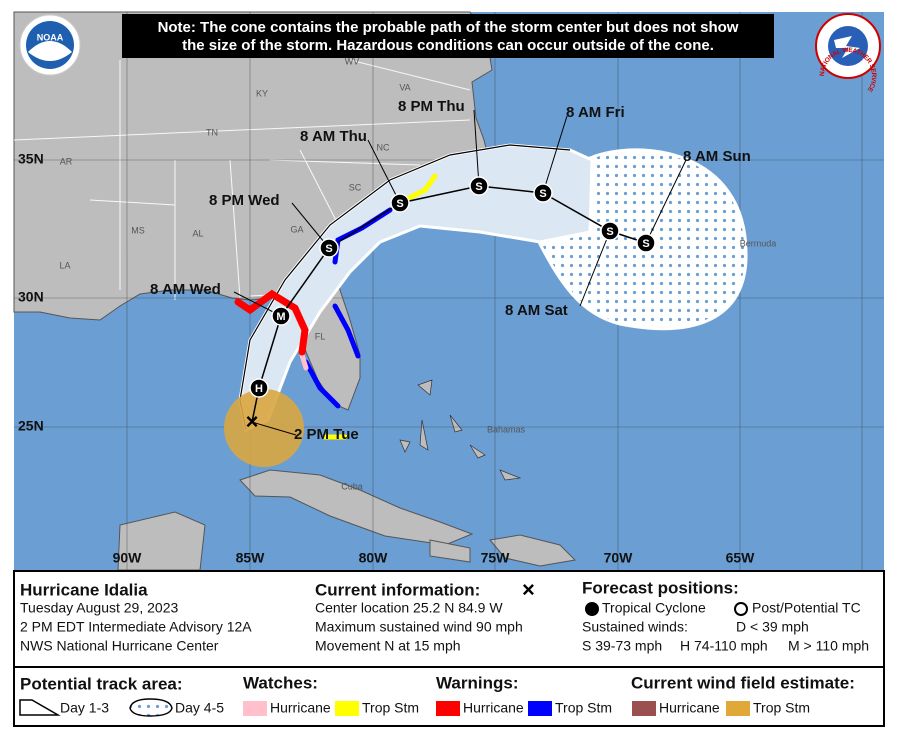  Describe the element at coordinates (138, 230) in the screenshot. I see `state-label: MS` at that location.